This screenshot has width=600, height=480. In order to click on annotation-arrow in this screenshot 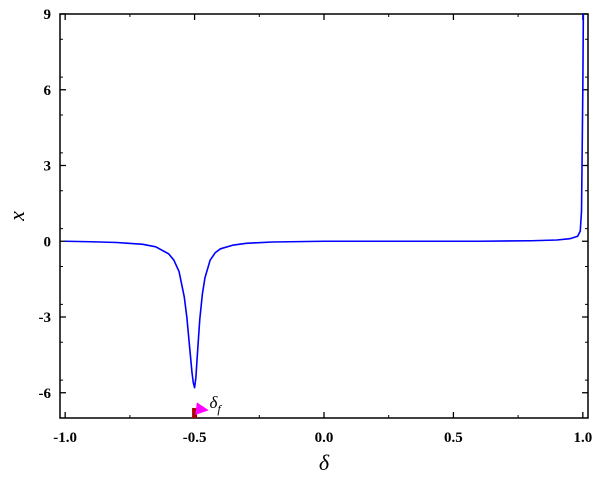, I will do `click(202, 409)`.